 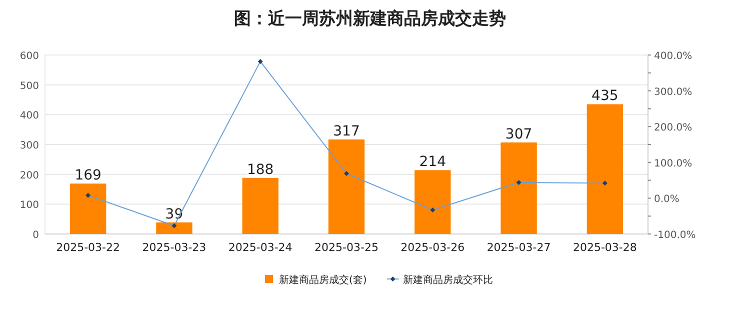 What do you see at coordinates (29, 206) in the screenshot?
I see `y-tick-label: 100` at bounding box center [29, 206].